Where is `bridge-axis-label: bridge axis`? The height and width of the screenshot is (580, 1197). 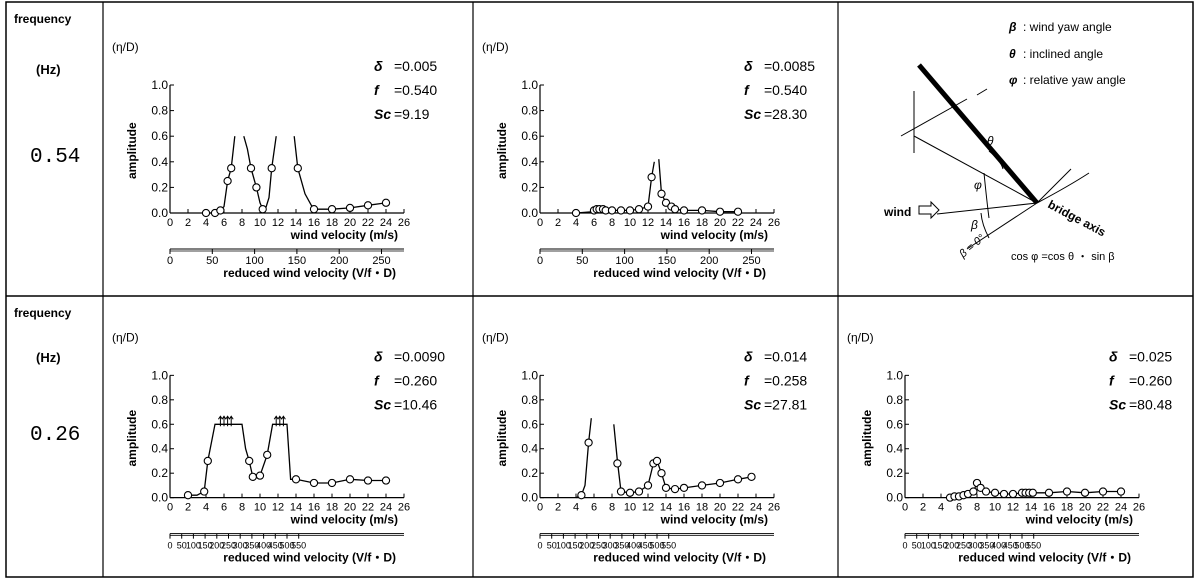 bridge-axis-label: bridge axis is located at coordinates (1077, 218).